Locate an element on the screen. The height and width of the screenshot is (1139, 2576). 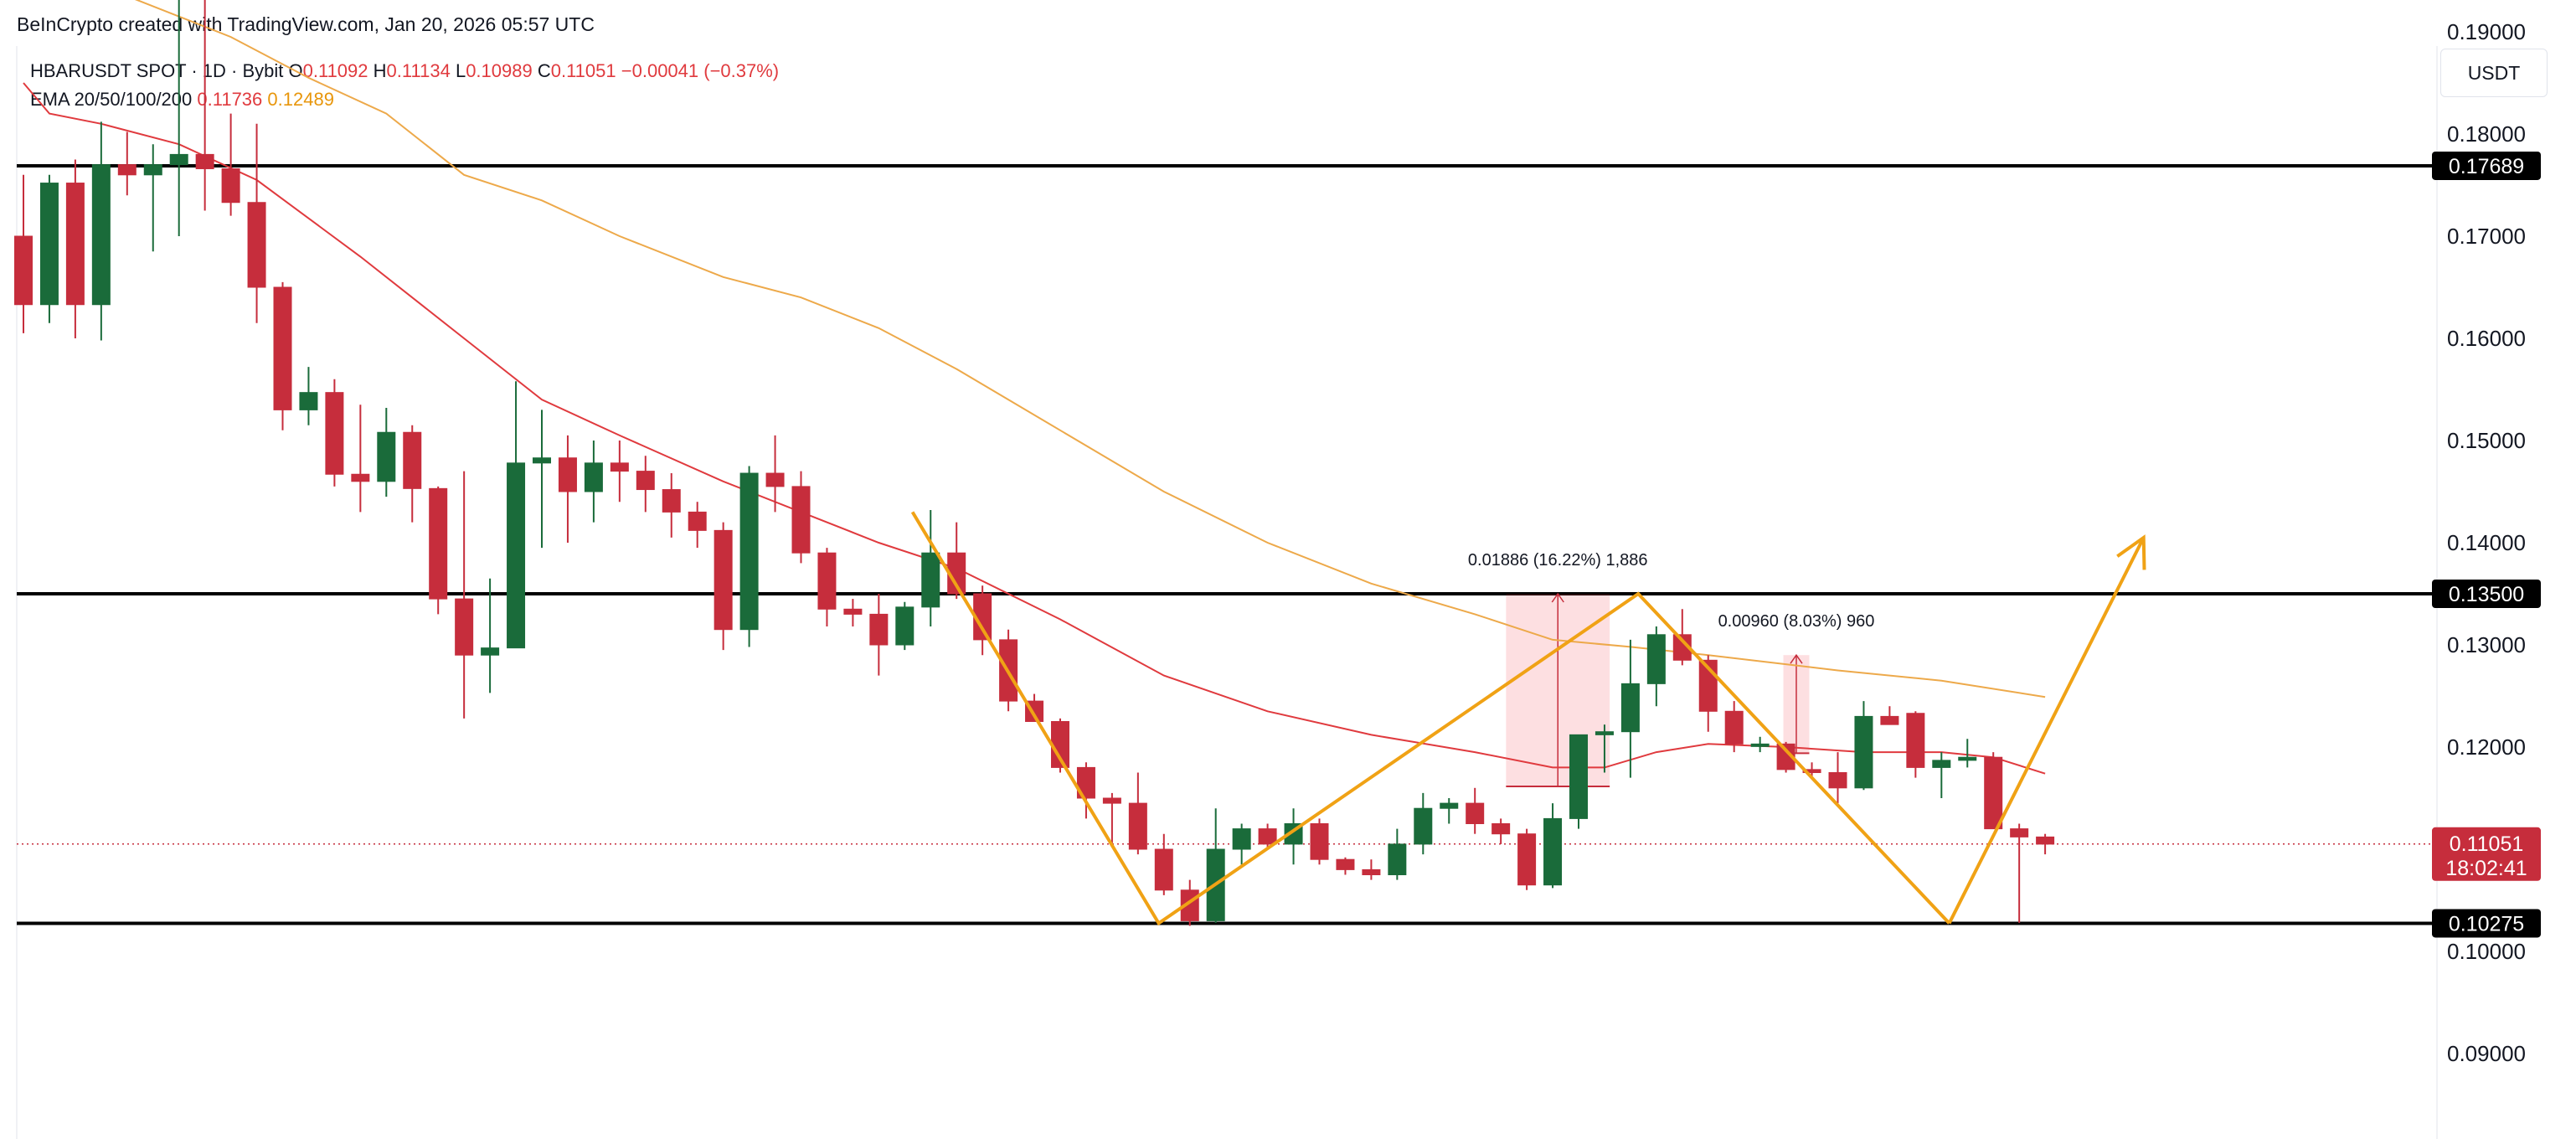
price-tick-label: 0.16000 is located at coordinates (2486, 338).